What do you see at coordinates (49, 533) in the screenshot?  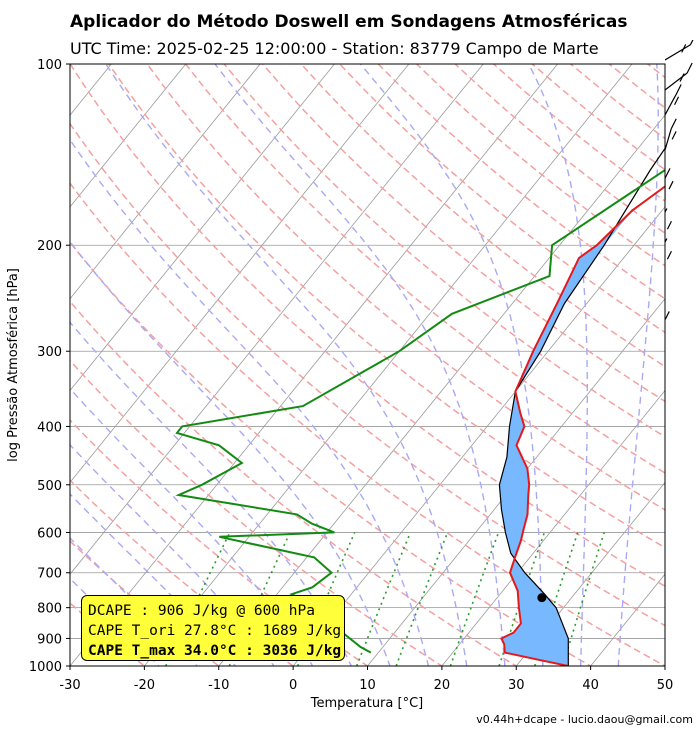 I see `y-tick-label: 600` at bounding box center [49, 533].